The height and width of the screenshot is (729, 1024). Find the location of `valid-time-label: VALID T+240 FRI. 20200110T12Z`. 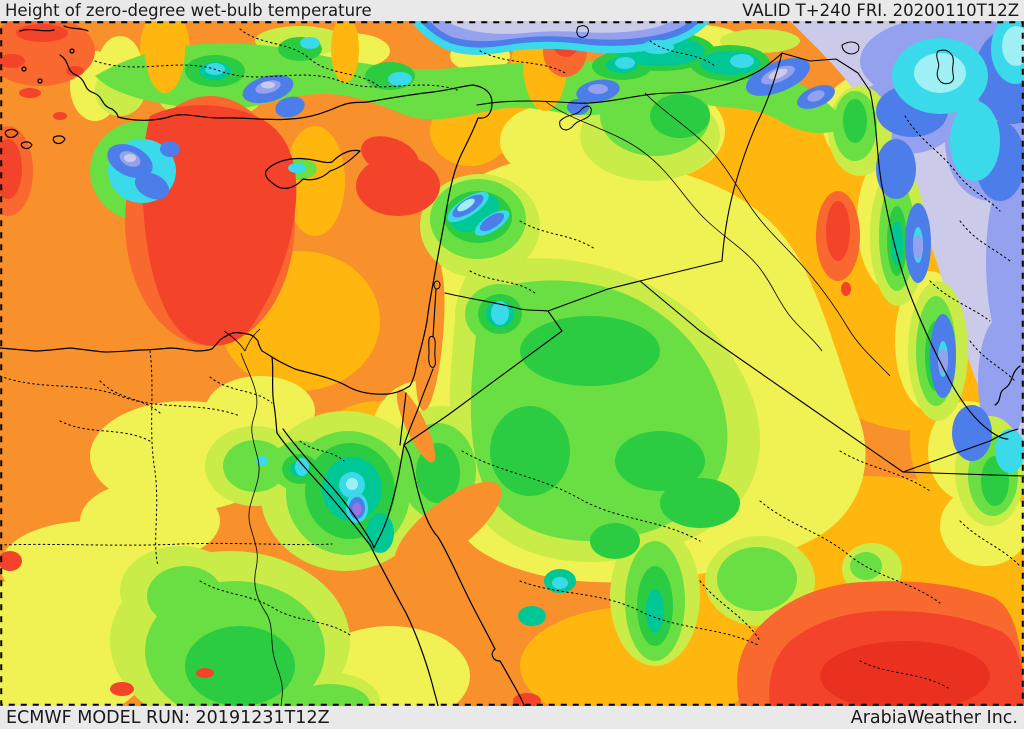

valid-time-label: VALID T+240 FRI. 20200110T12Z is located at coordinates (880, 10).